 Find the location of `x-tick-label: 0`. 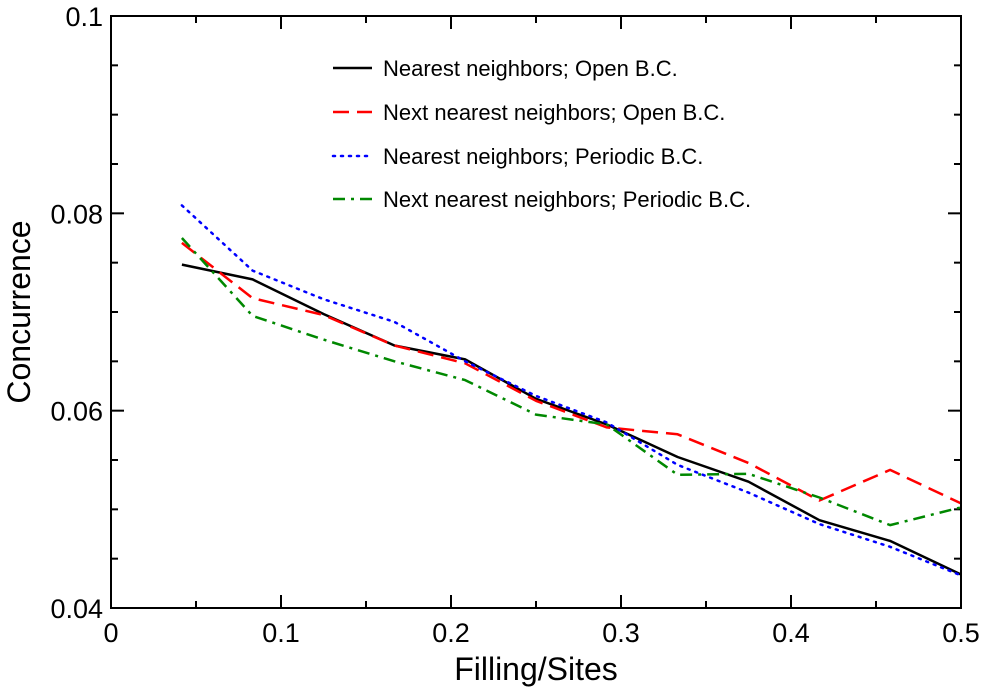

x-tick-label: 0 is located at coordinates (110, 633).